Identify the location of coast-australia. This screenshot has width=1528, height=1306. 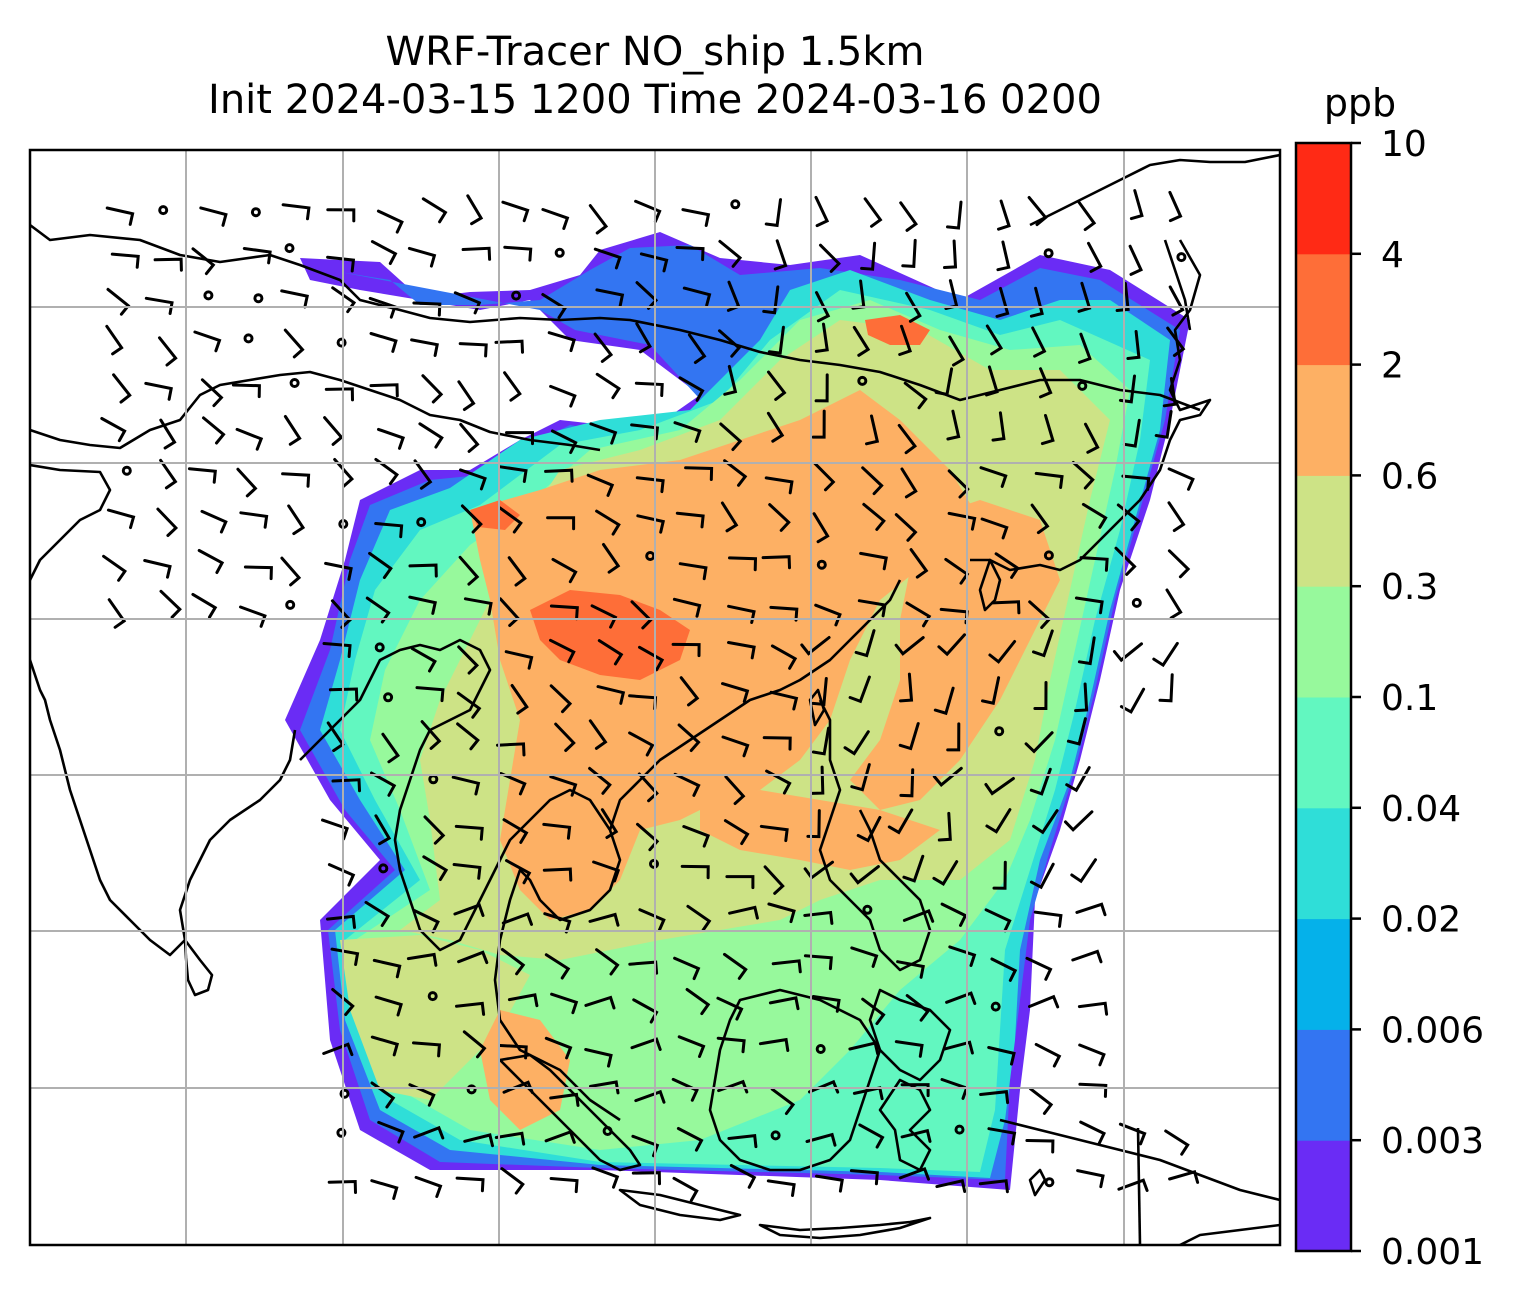
(1229, 1234).